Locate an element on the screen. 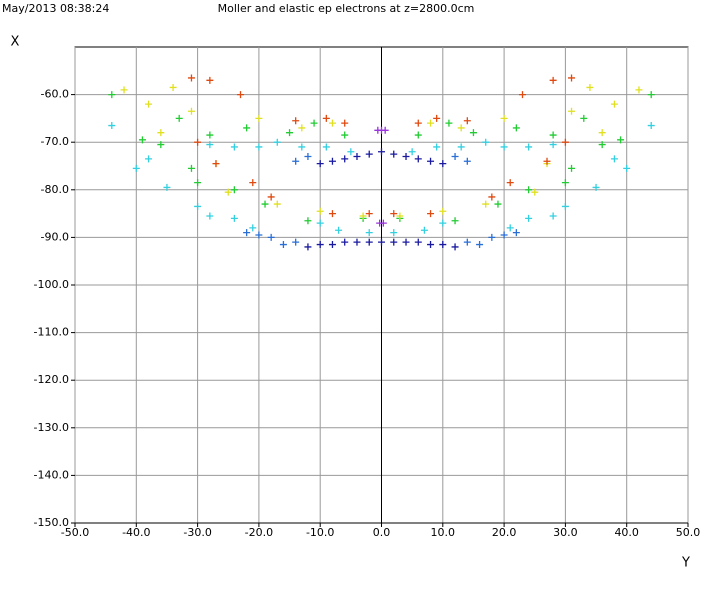 This screenshot has height=597, width=722. timestamp: May/2013 08:38:24 is located at coordinates (55, 8).